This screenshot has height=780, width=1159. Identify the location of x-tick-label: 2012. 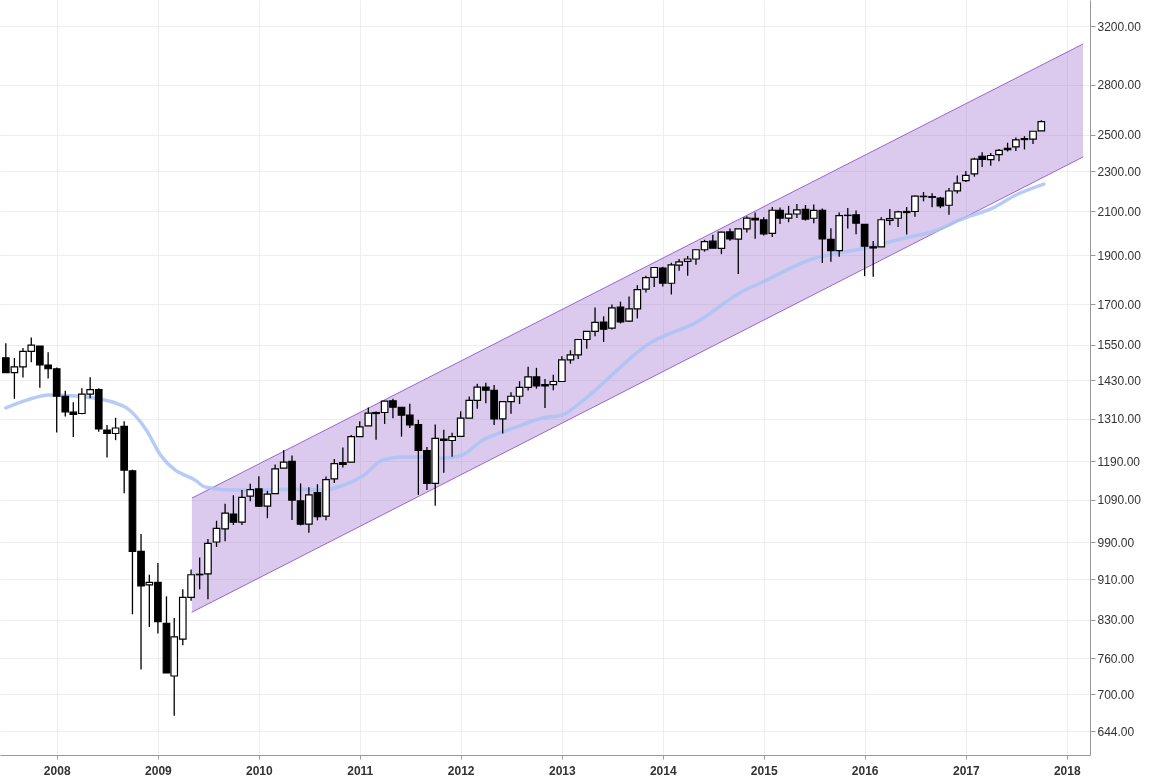
(461, 770).